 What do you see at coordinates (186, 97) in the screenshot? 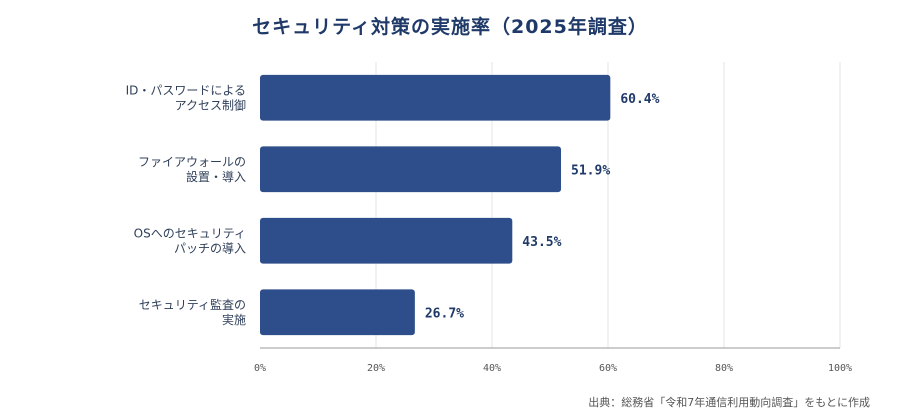
I see `category-label: ID・パスワードによるアクセス制御` at bounding box center [186, 97].